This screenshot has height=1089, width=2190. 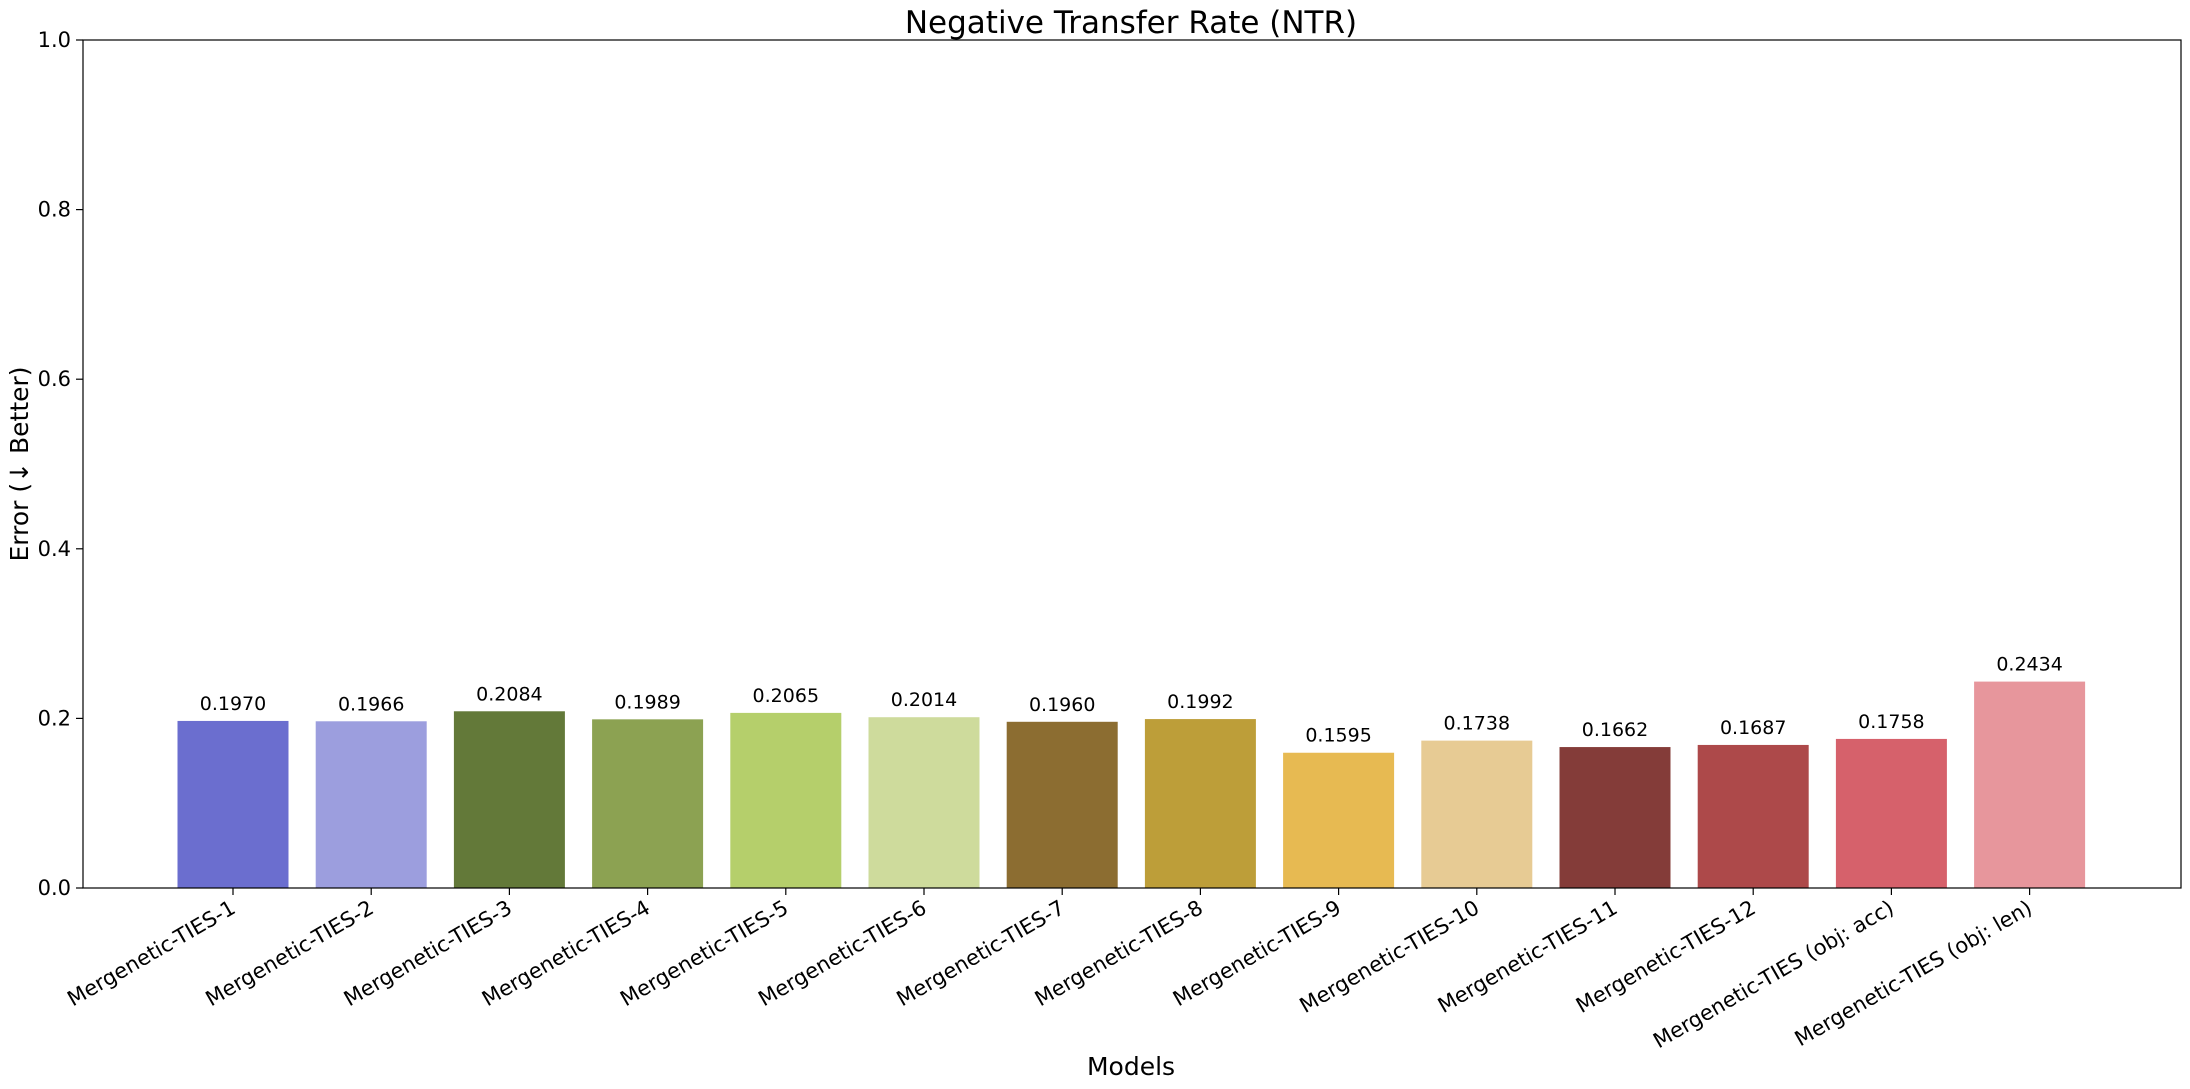 I want to click on bar-value-label: 0.1687, so click(x=1753, y=728).